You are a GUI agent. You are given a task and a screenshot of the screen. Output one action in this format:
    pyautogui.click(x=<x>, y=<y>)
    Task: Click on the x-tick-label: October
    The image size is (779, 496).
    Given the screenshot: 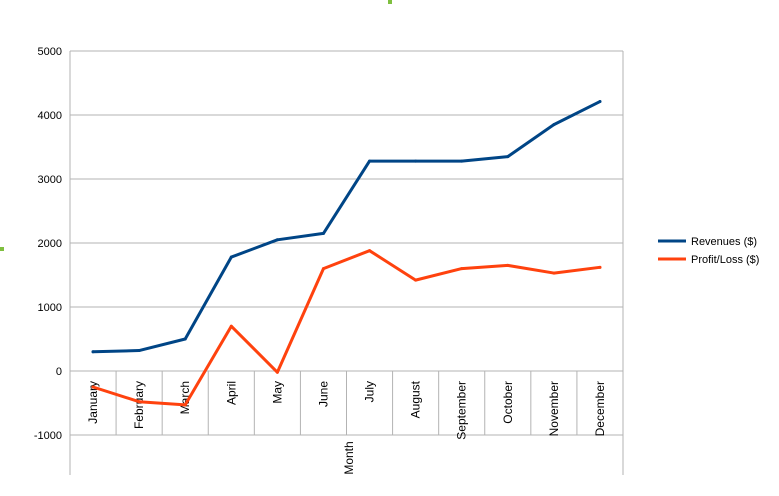 What is the action you would take?
    pyautogui.click(x=508, y=402)
    